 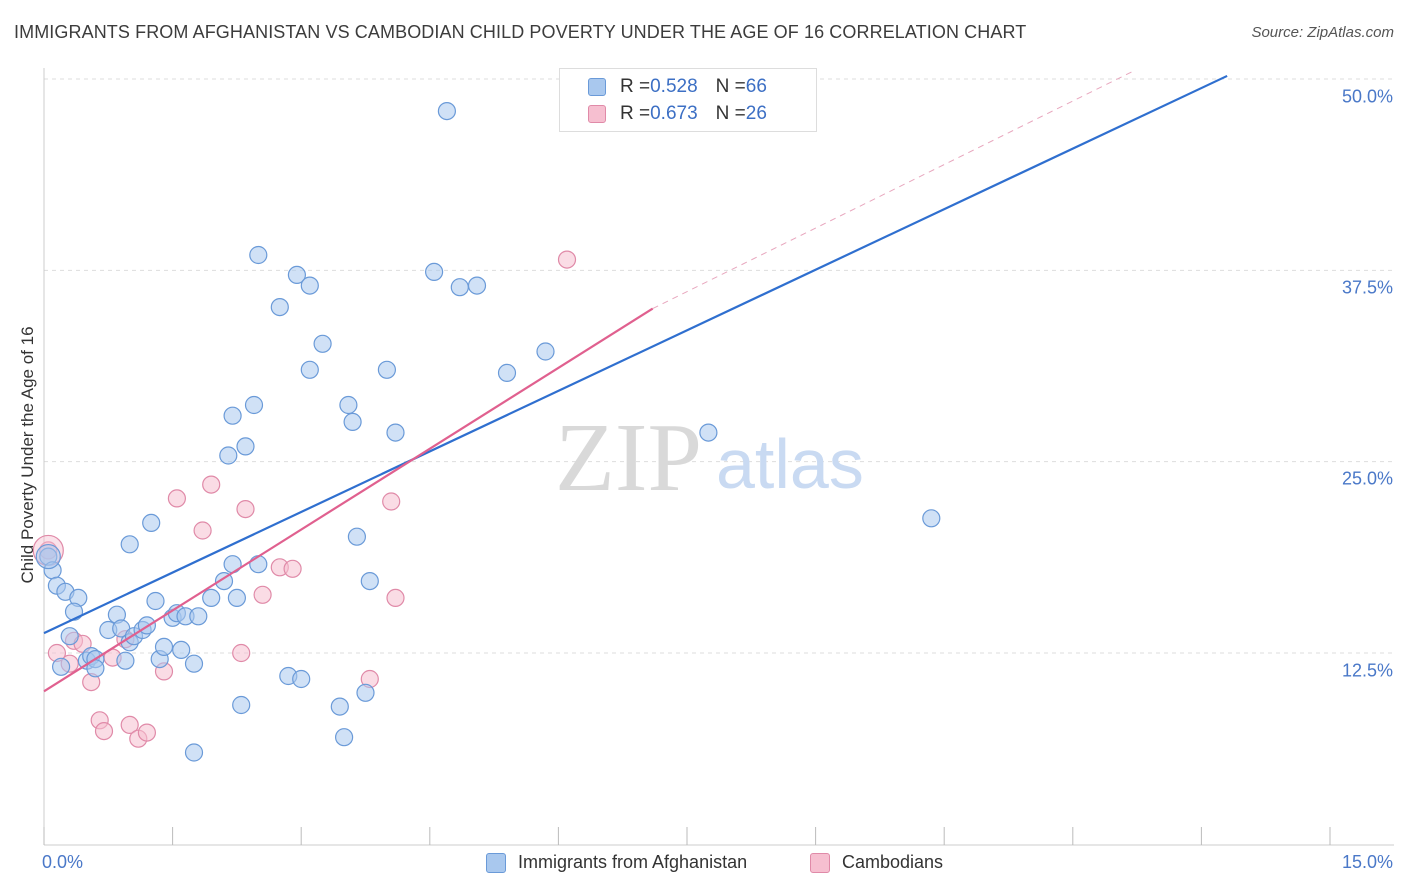 What do you see at coordinates (790, 464) in the screenshot?
I see `watermark-atlas: atlas` at bounding box center [790, 464].